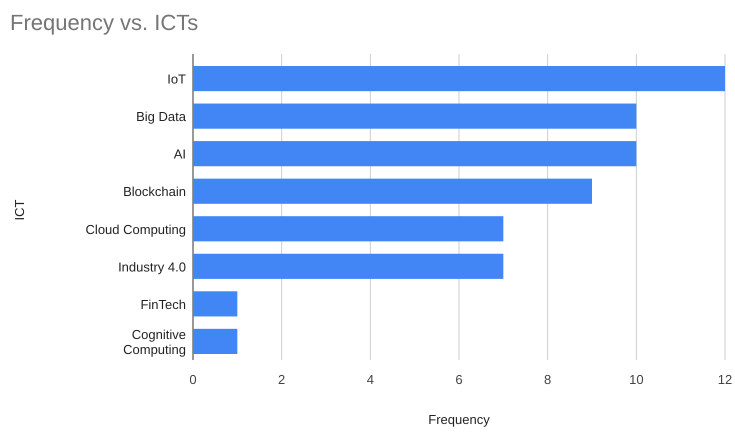 The image size is (735, 432). What do you see at coordinates (193, 379) in the screenshot?
I see `x-tick-label: 0` at bounding box center [193, 379].